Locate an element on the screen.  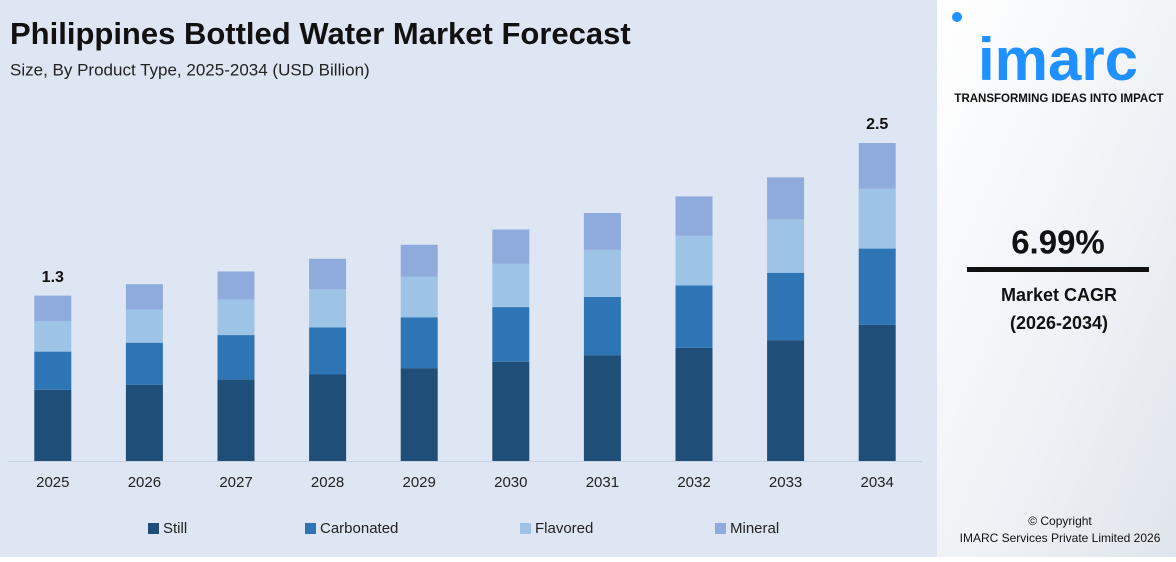
x-tick-label: 2025 is located at coordinates (52, 482).